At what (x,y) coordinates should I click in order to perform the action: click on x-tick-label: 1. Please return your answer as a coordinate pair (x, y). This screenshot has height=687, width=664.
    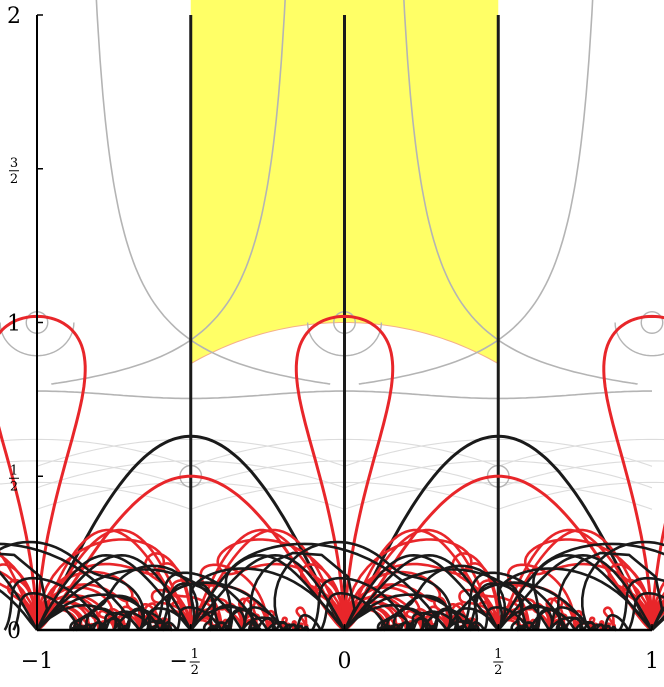
    Looking at the image, I should click on (652, 661).